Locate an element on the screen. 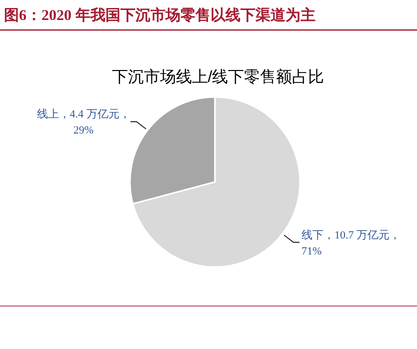  slice-label: 线下，10.7 万亿元，71% is located at coordinates (350, 243).